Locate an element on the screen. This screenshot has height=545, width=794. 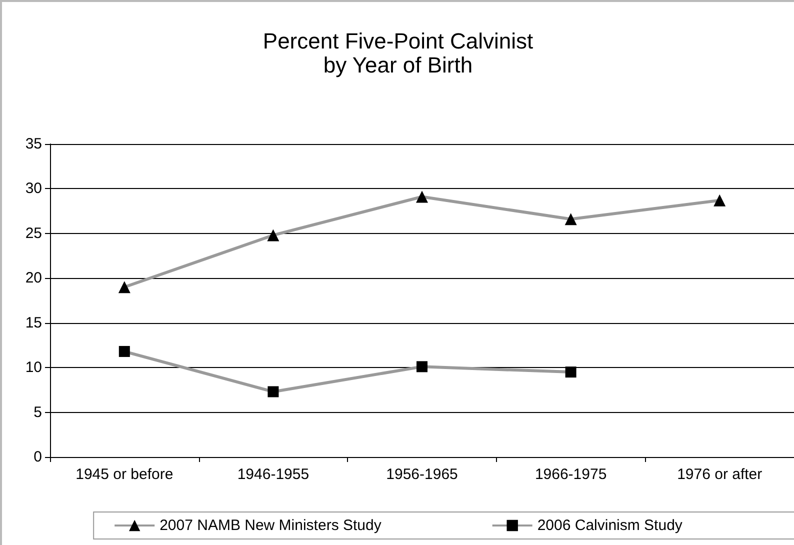
y-tick-label: 30 is located at coordinates (33, 189).